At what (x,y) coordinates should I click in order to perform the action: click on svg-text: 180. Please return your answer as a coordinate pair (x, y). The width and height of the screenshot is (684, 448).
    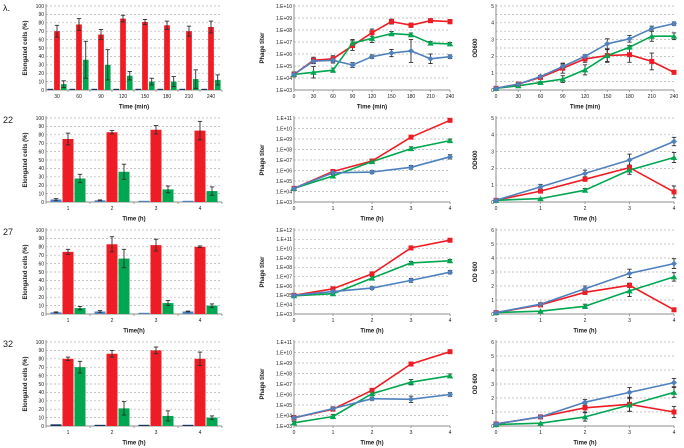
    Looking at the image, I should click on (167, 97).